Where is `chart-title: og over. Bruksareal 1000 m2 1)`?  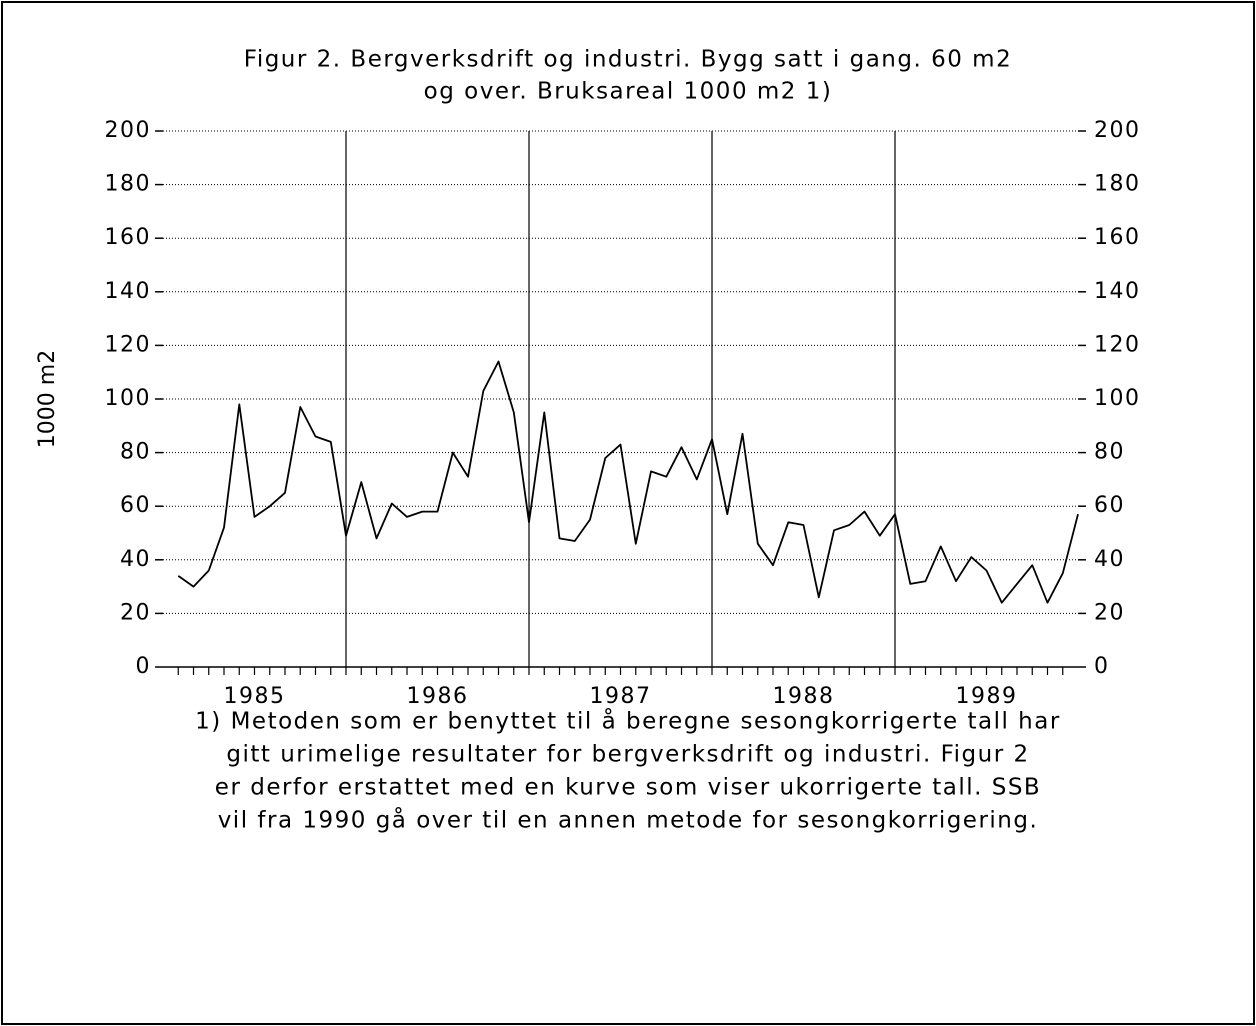
chart-title: og over. Bruksareal 1000 m2 1) is located at coordinates (628, 92).